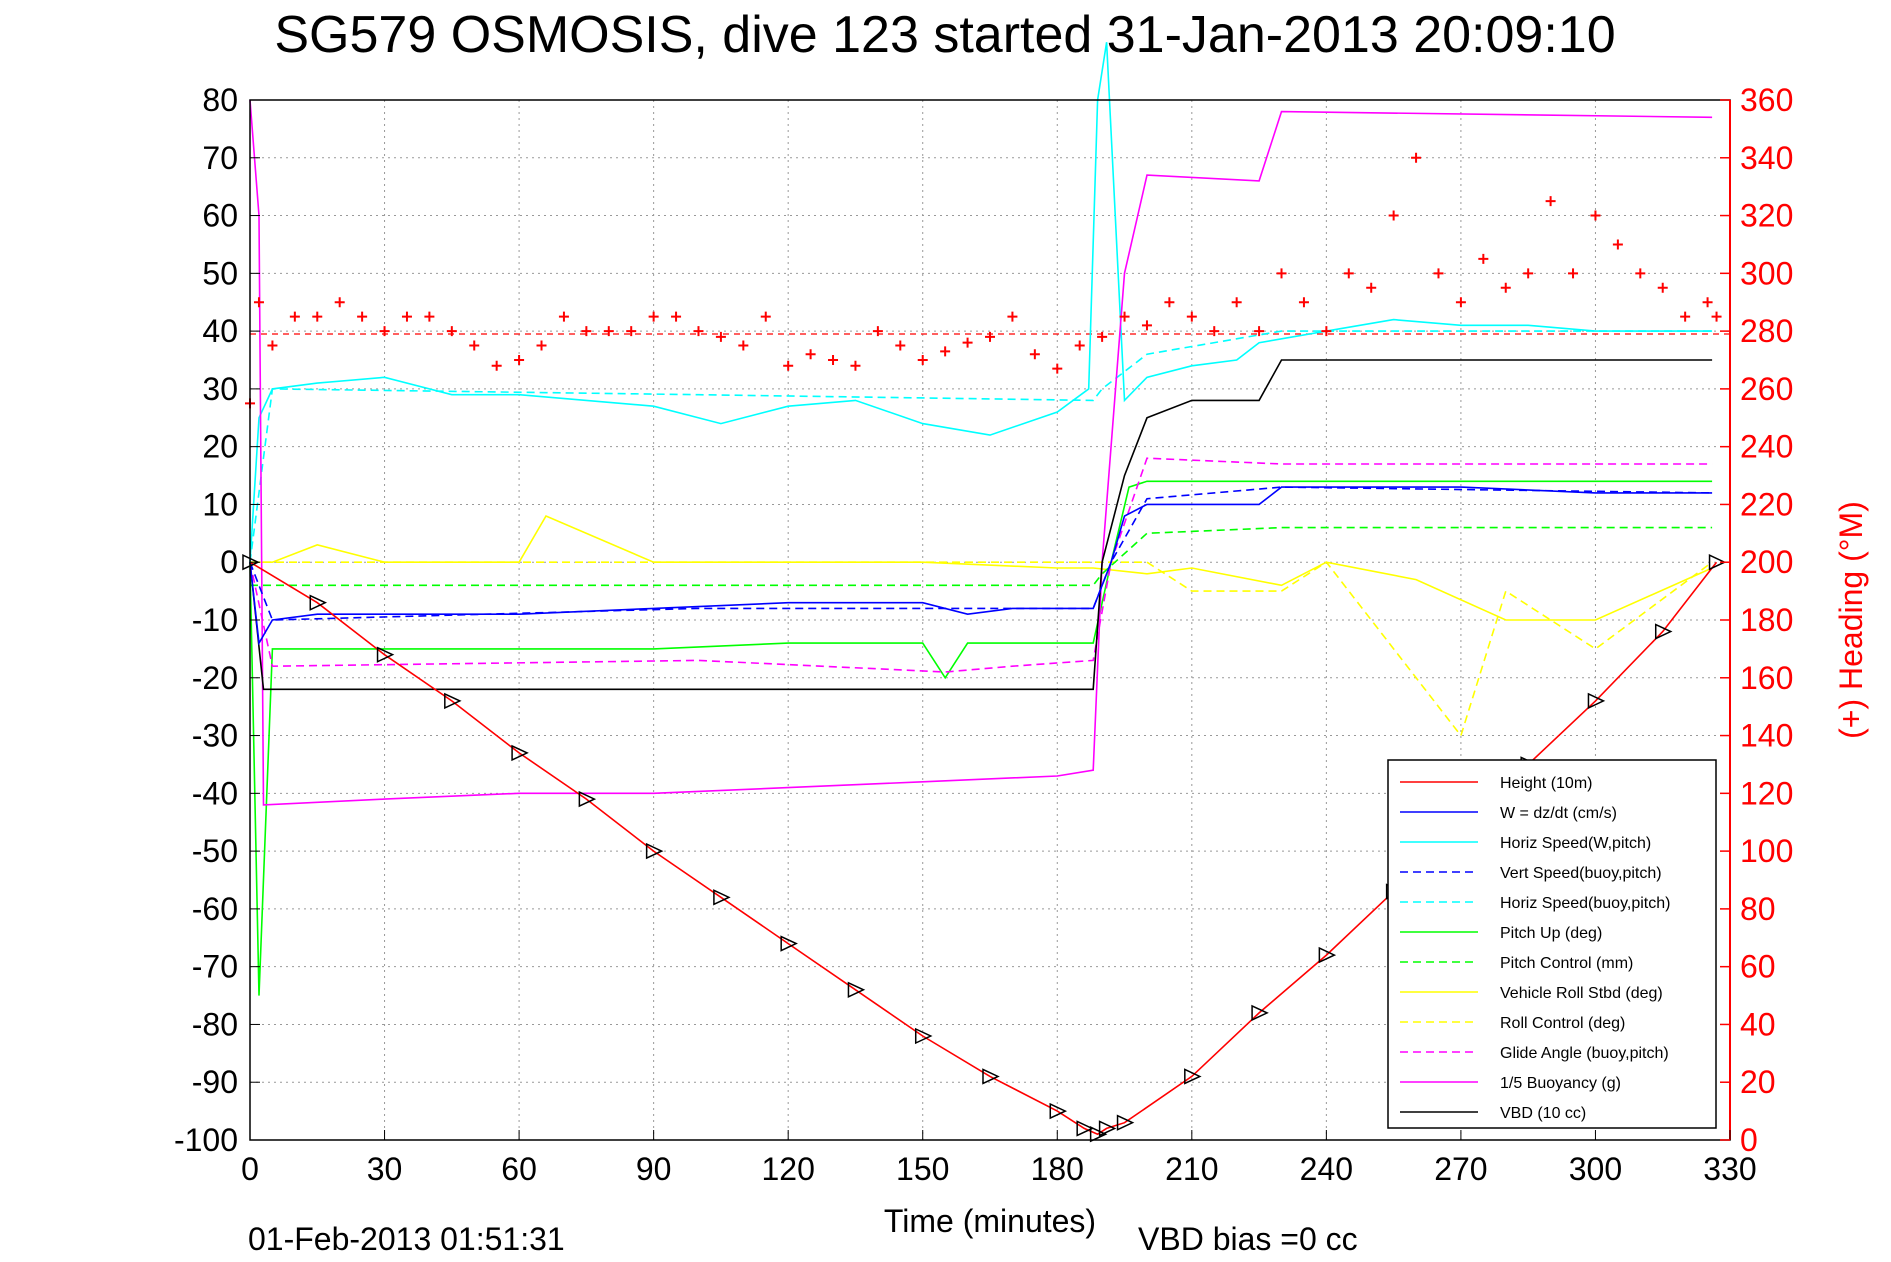 The width and height of the screenshot is (1891, 1262). Describe the element at coordinates (1766, 736) in the screenshot. I see `y-right-tick-label: 140` at that location.